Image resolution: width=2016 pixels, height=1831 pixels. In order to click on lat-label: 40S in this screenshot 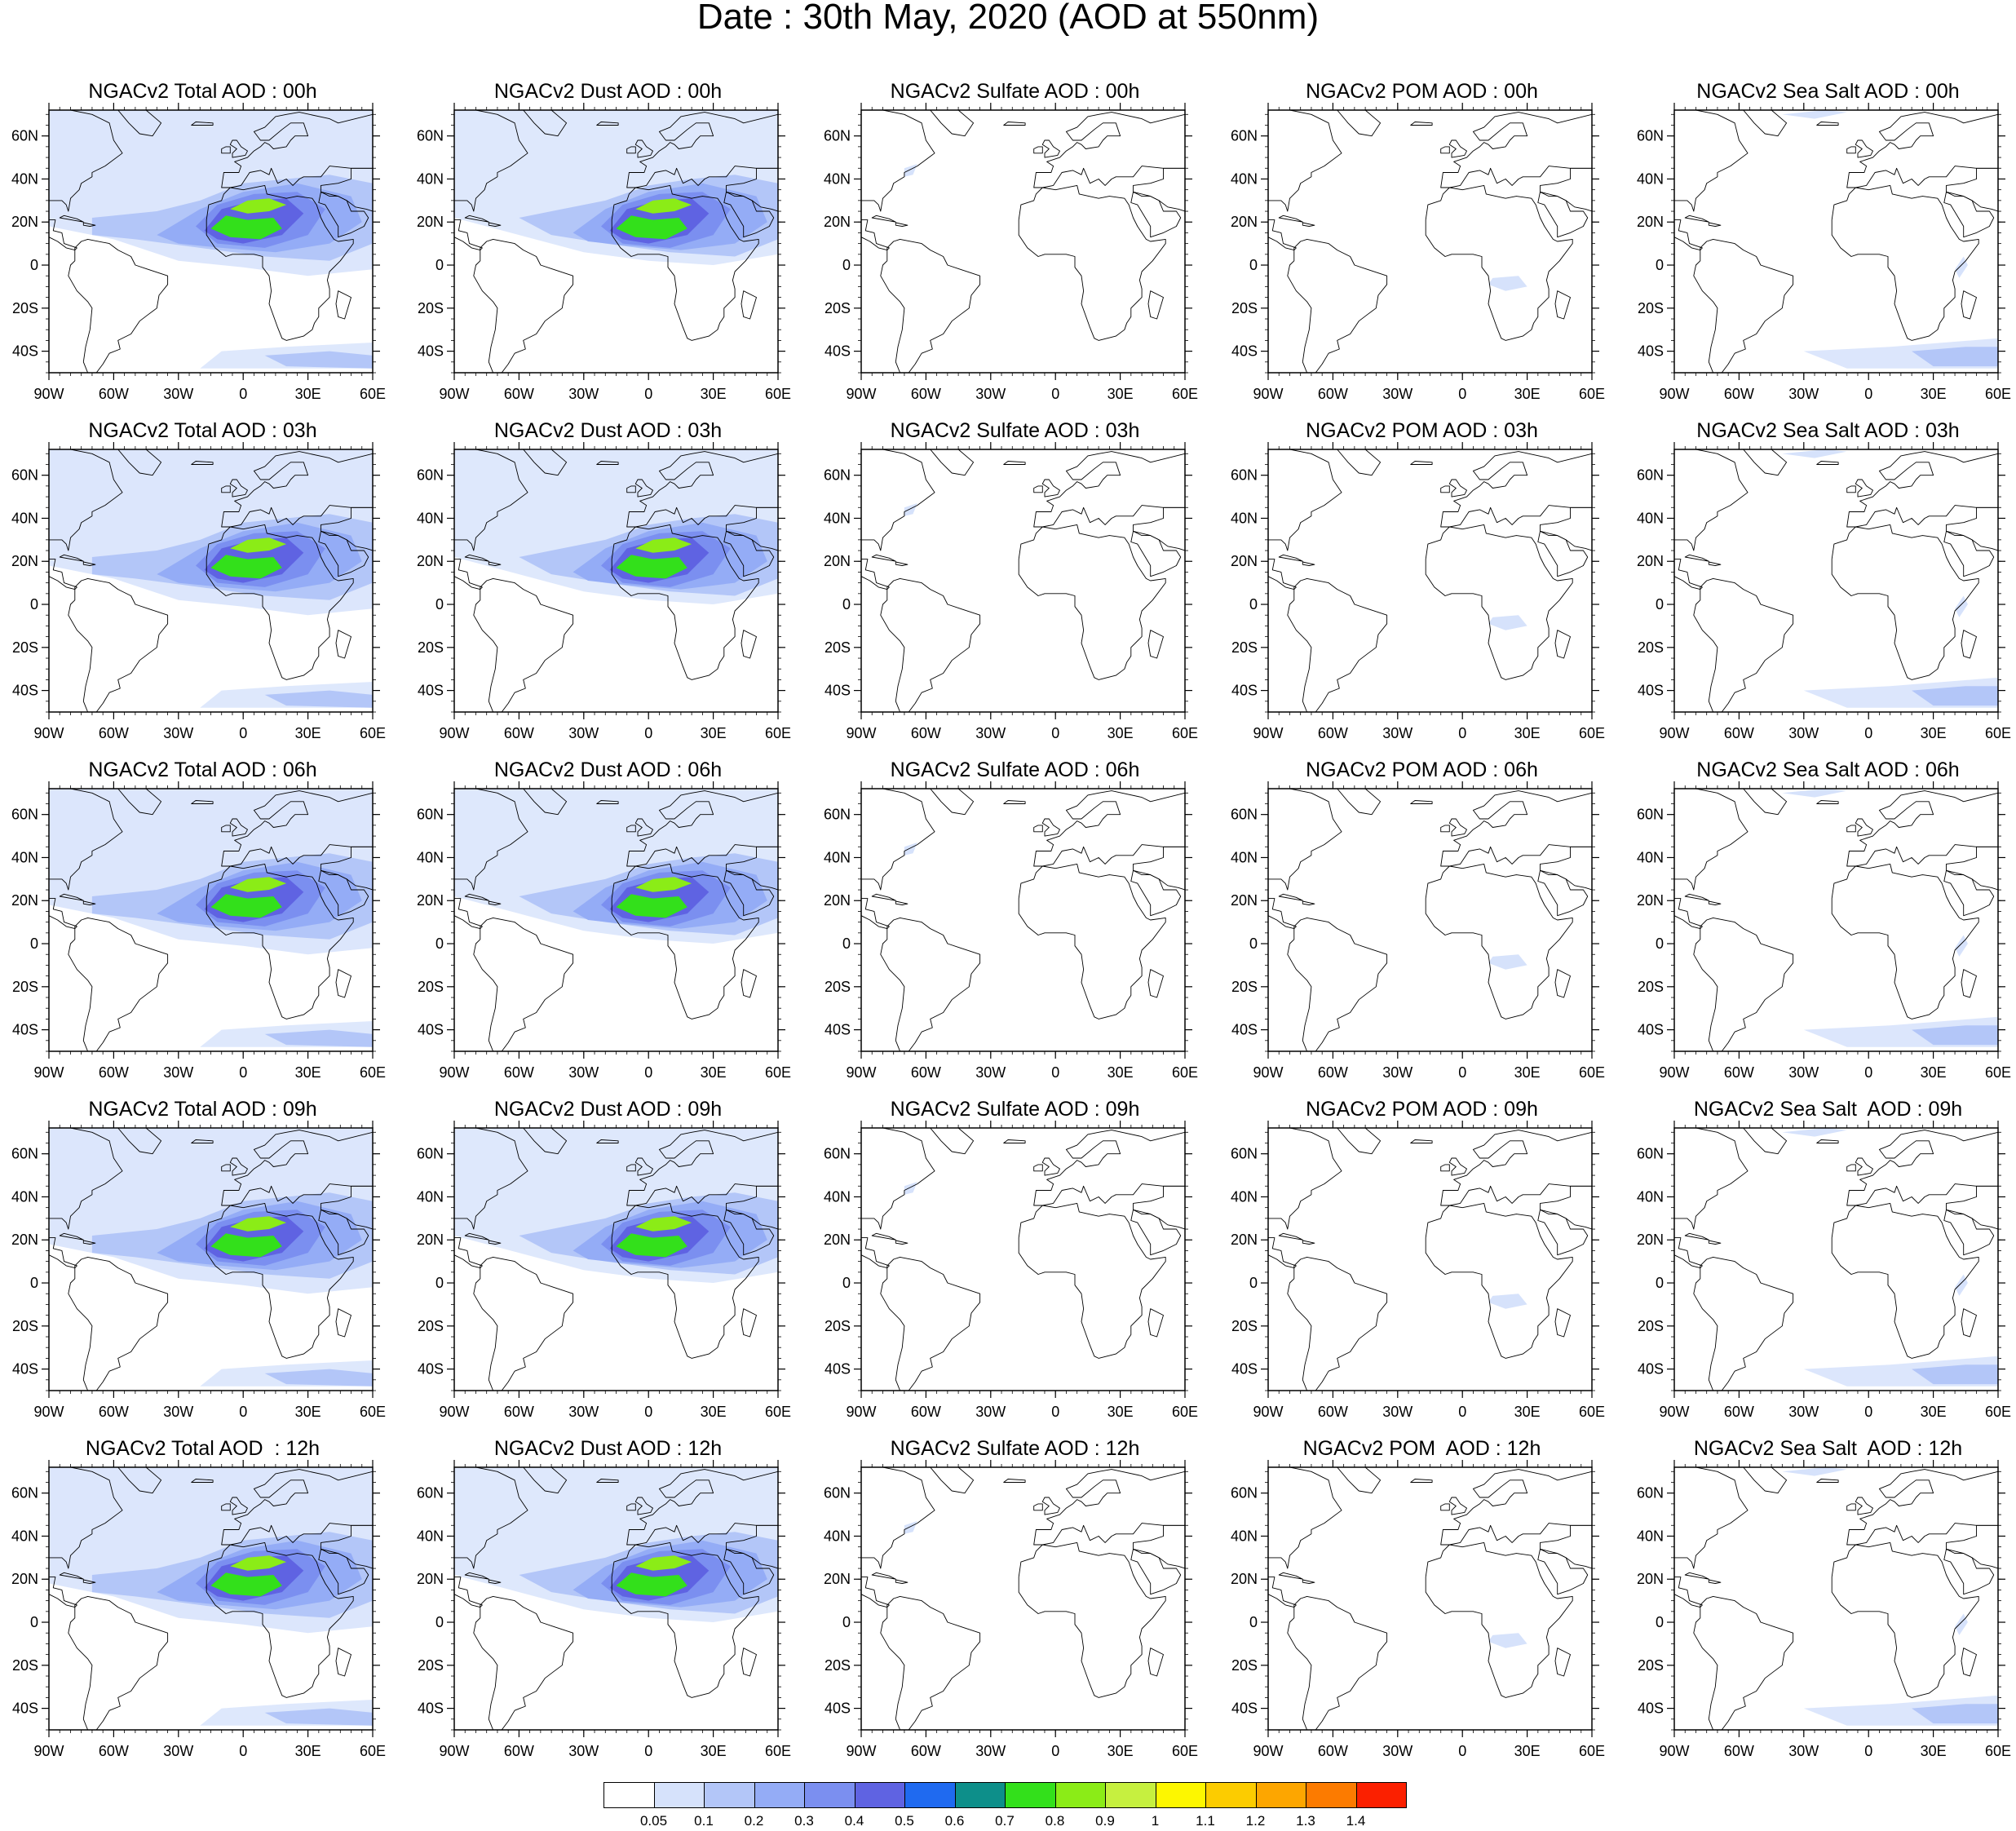, I will do `click(431, 351)`.